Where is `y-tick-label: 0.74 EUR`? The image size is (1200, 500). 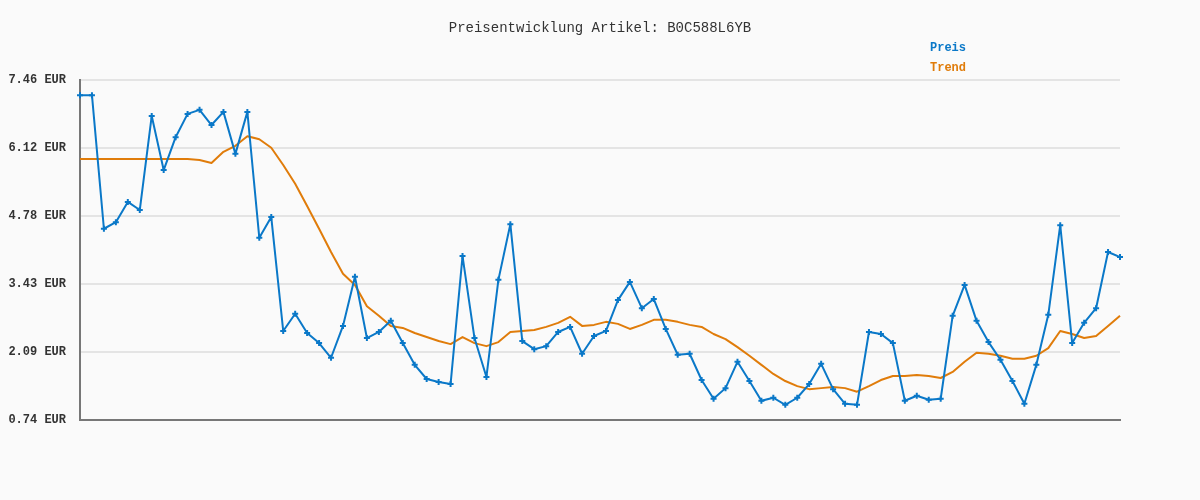 y-tick-label: 0.74 EUR is located at coordinates (37, 420).